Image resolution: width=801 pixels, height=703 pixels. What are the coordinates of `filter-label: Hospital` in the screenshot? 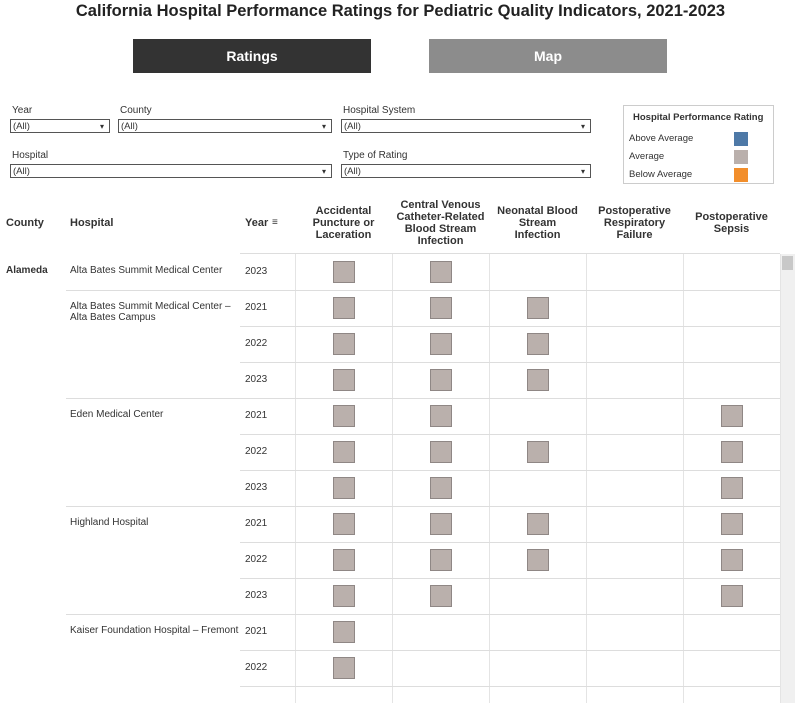 It's located at (30, 155).